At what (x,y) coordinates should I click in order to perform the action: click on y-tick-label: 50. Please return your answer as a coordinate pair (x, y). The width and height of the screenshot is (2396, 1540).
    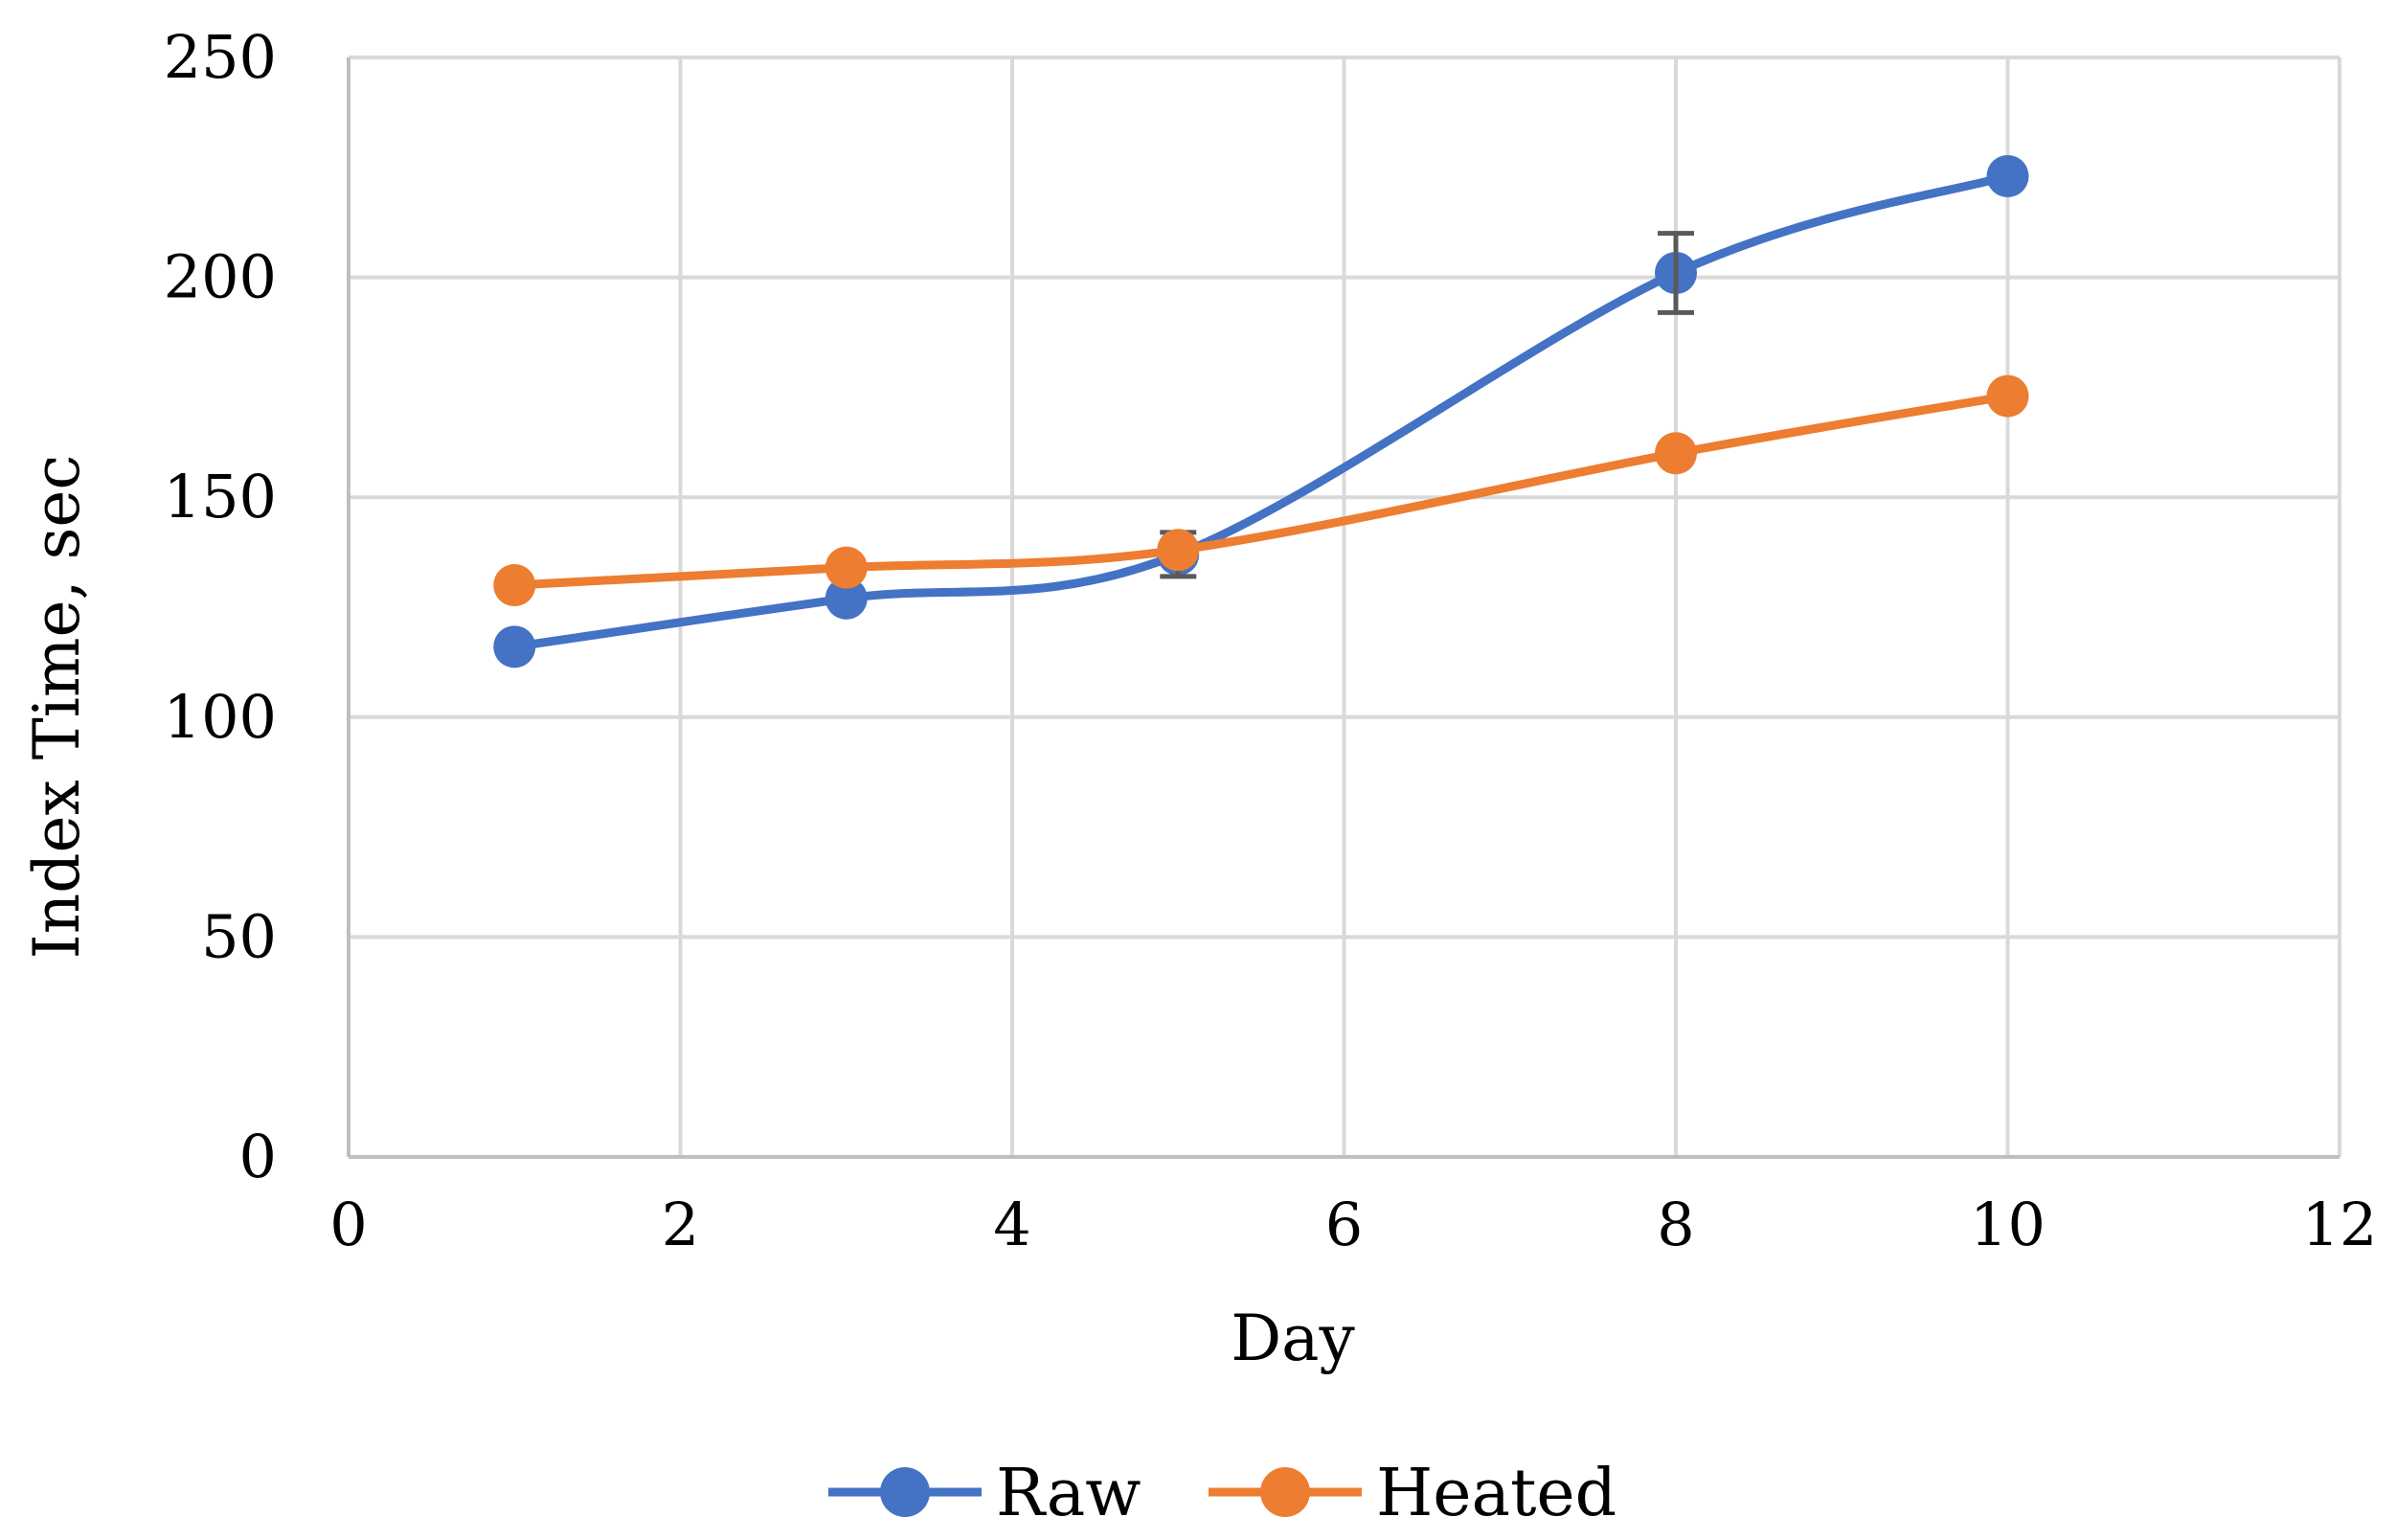
    Looking at the image, I should click on (239, 936).